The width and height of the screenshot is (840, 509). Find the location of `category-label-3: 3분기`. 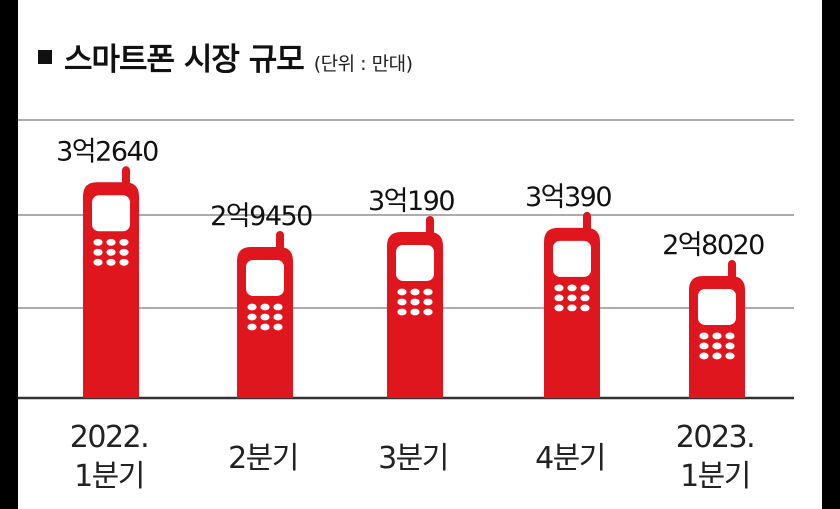

category-label-3: 3분기 is located at coordinates (413, 458).